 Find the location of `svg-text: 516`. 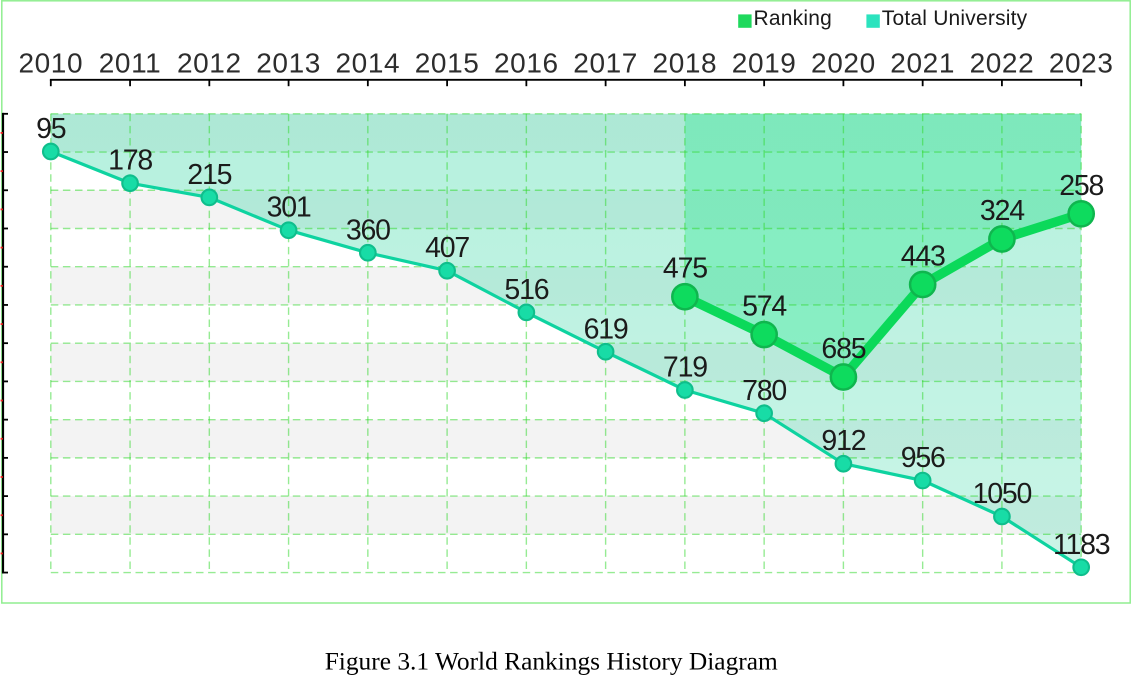

svg-text: 516 is located at coordinates (526, 290).